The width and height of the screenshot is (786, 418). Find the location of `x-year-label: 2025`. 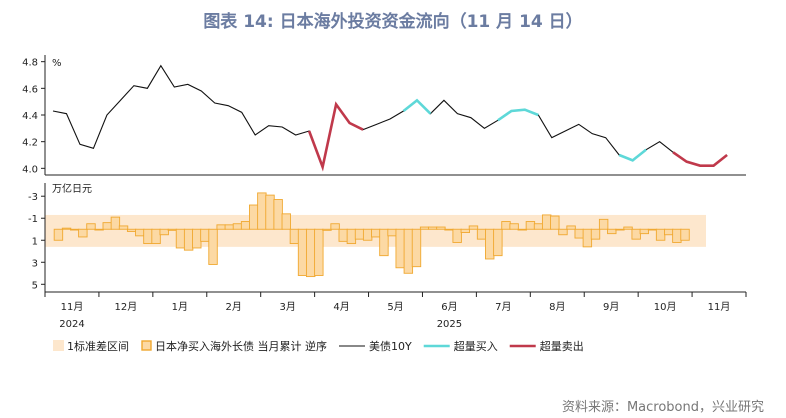

x-year-label: 2025 is located at coordinates (449, 324).